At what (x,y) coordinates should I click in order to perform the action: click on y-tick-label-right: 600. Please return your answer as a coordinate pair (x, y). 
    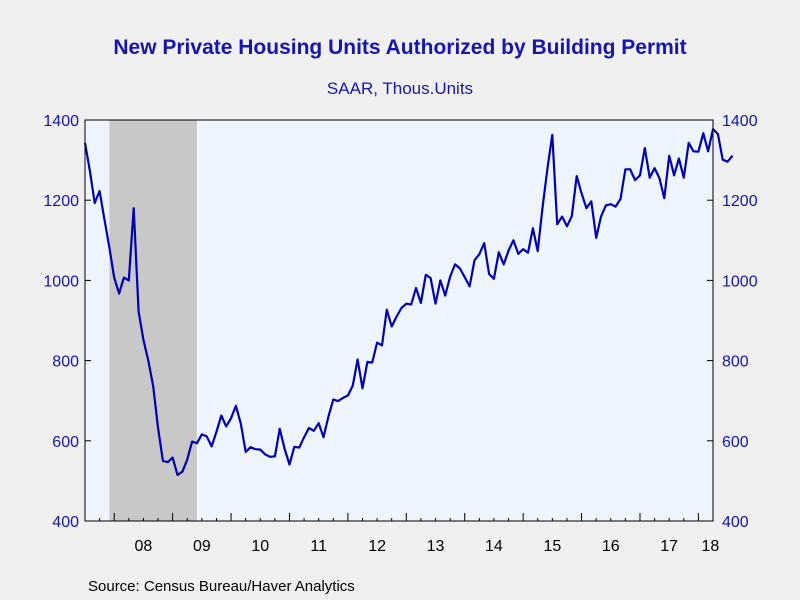
    Looking at the image, I should click on (735, 442).